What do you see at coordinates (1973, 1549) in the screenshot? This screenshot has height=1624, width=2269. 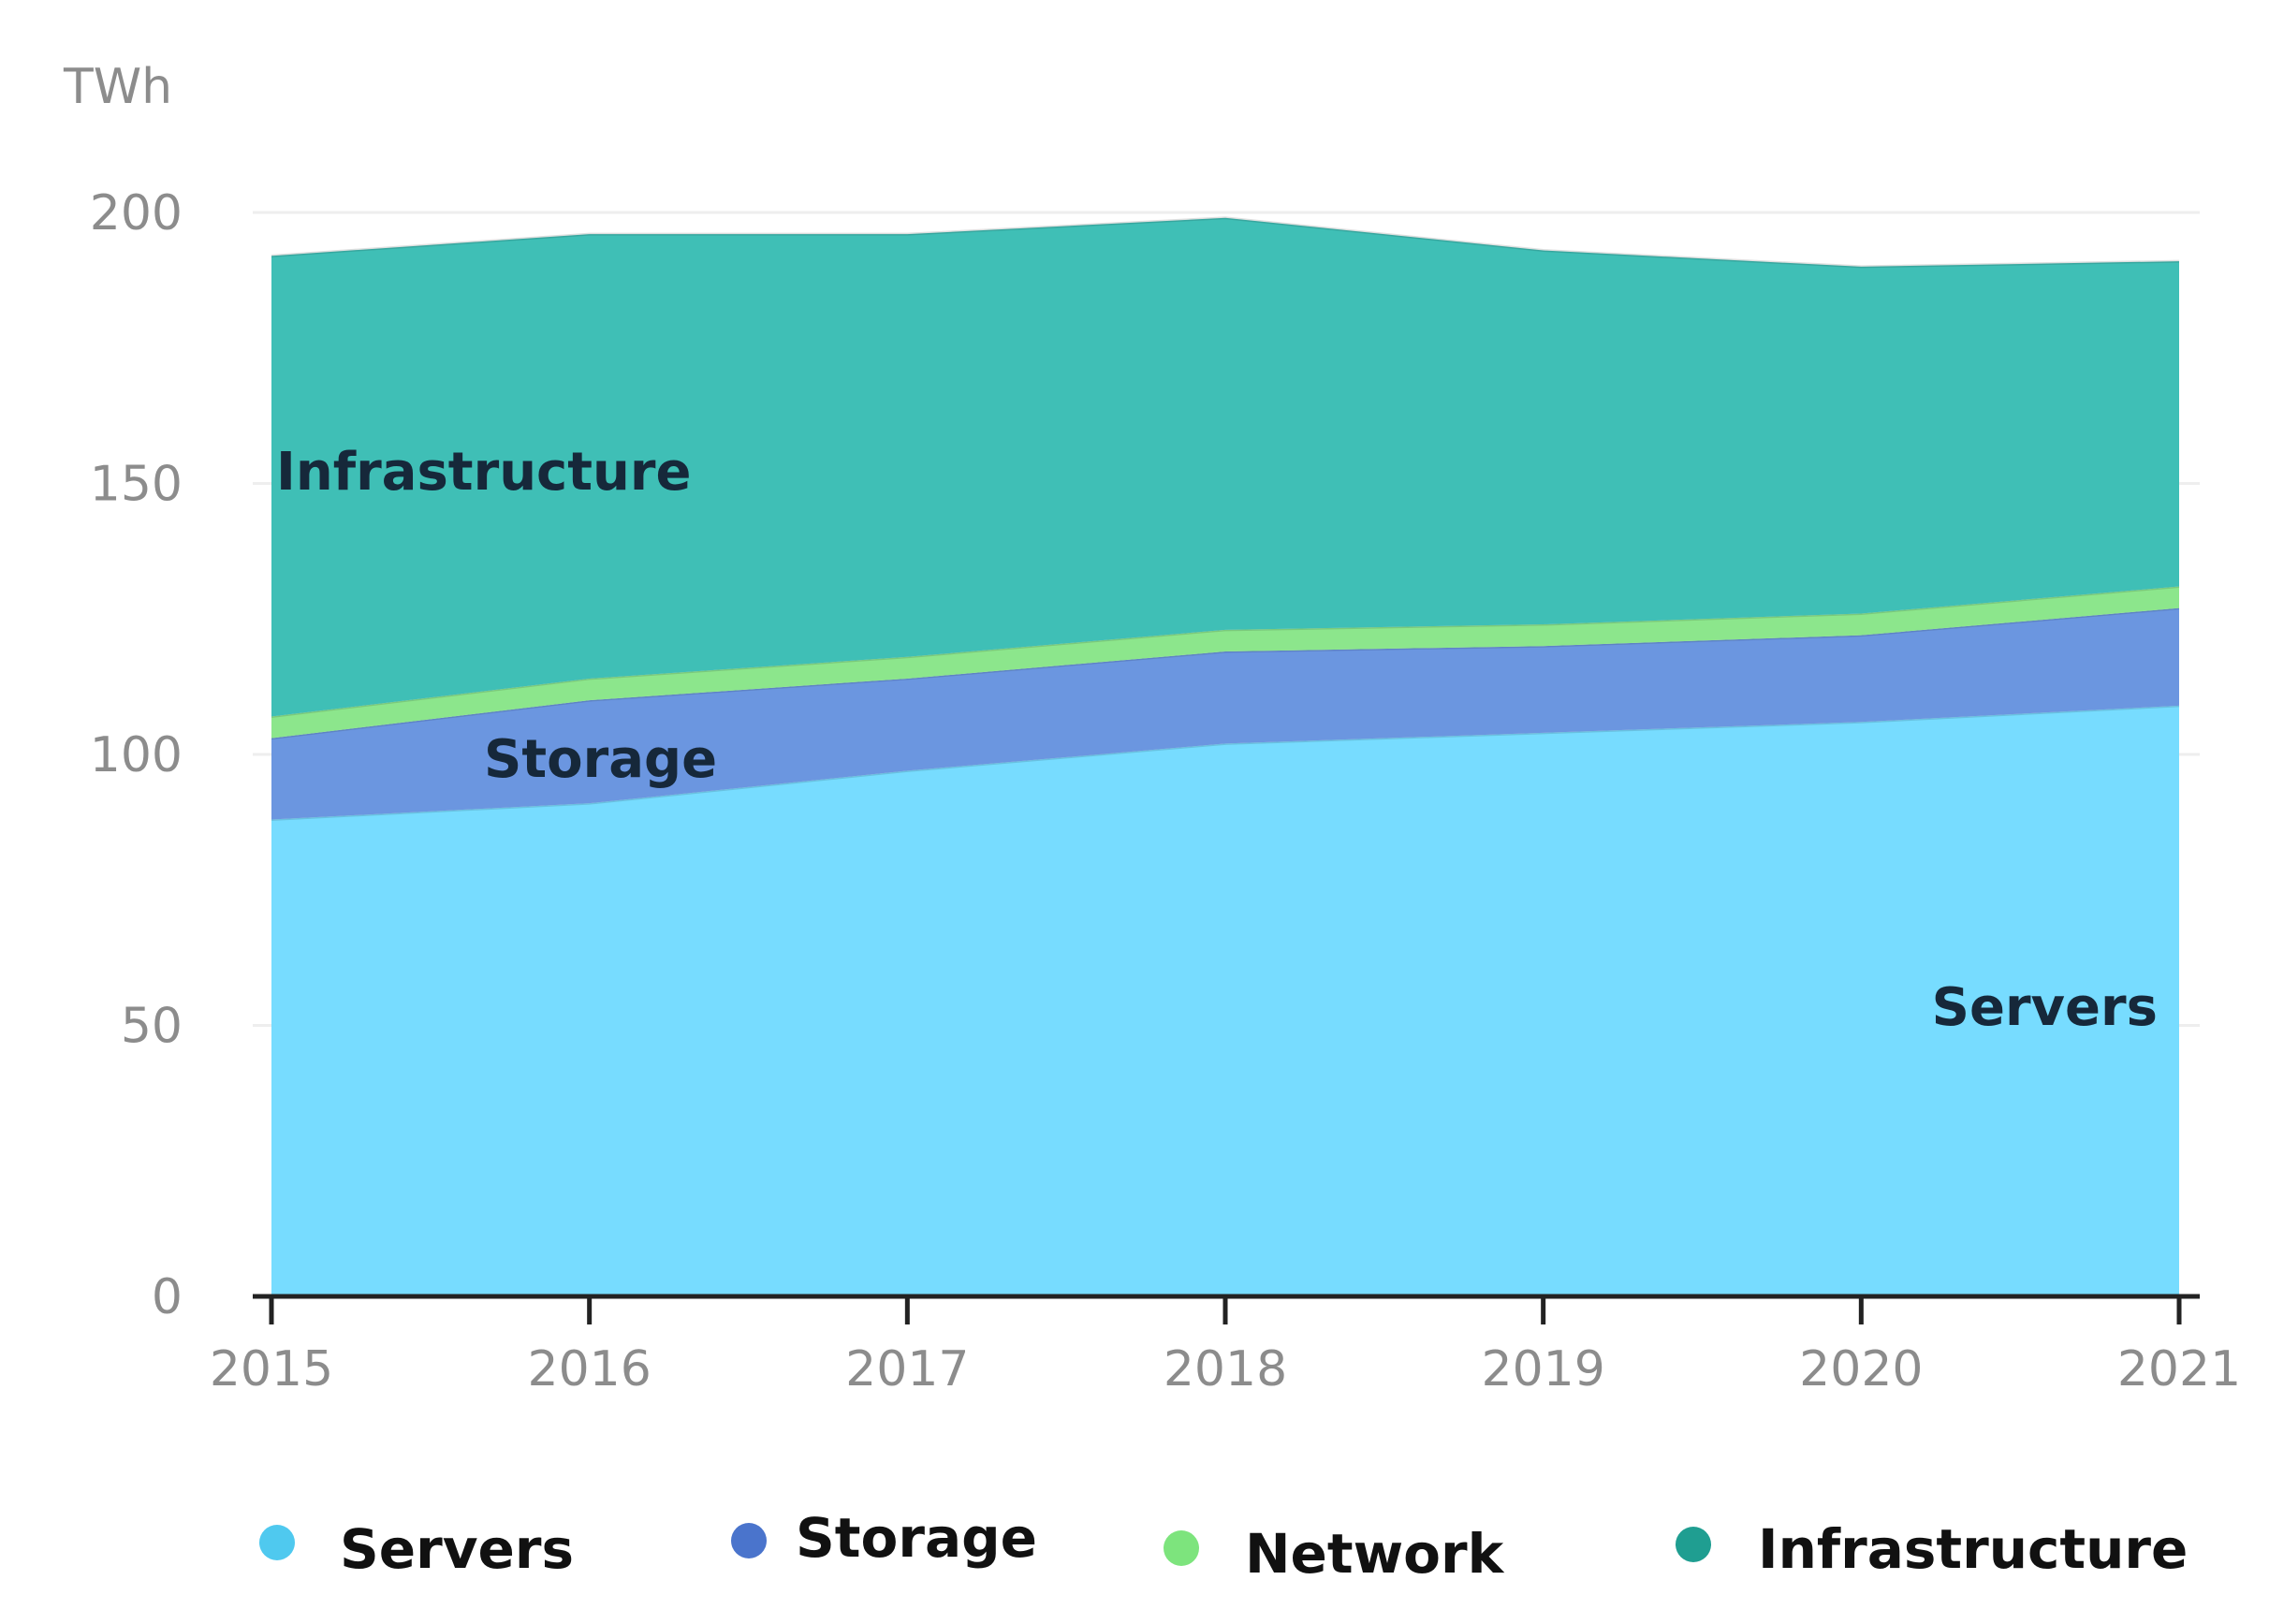 I see `legend-label-infrastructure: Infrastructure` at bounding box center [1973, 1549].